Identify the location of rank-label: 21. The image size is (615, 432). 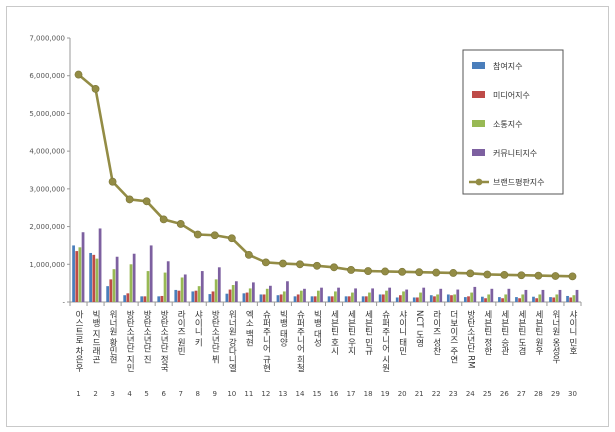
(419, 394).